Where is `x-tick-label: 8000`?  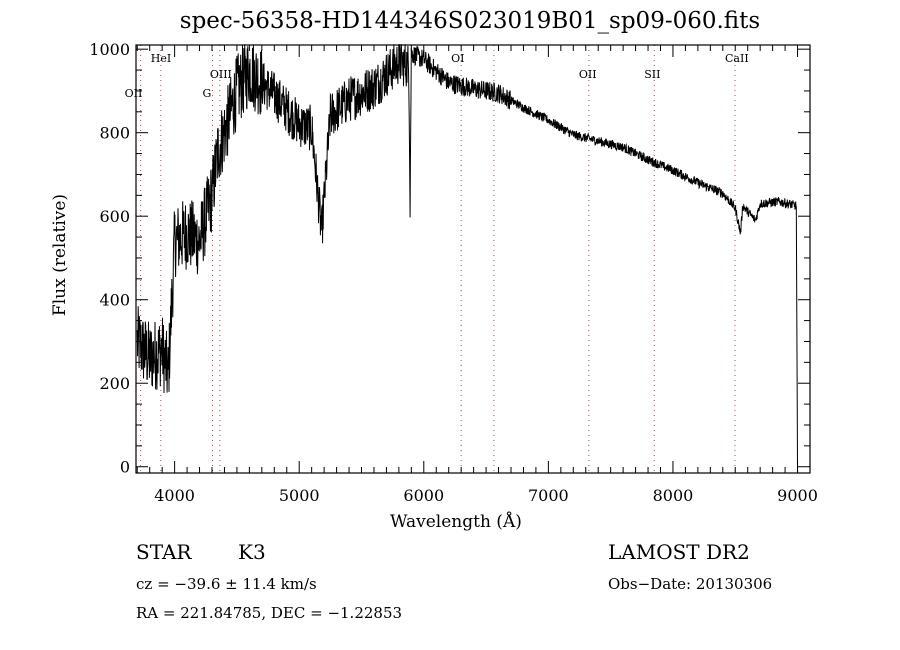
x-tick-label: 8000 is located at coordinates (673, 495).